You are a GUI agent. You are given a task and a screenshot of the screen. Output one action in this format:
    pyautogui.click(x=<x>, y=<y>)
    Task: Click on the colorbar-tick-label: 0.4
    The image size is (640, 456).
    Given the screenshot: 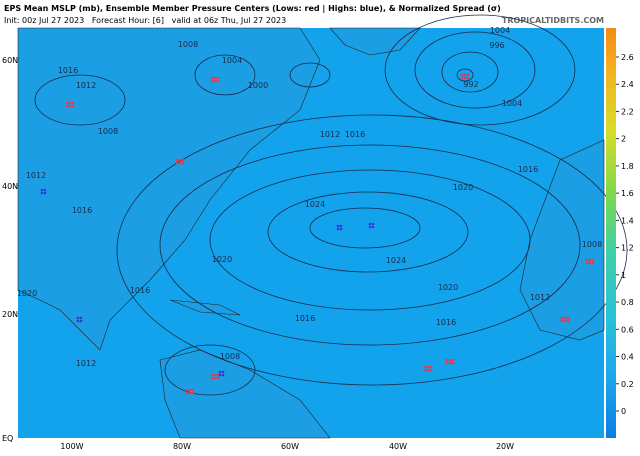 What is the action you would take?
    pyautogui.click(x=627, y=357)
    